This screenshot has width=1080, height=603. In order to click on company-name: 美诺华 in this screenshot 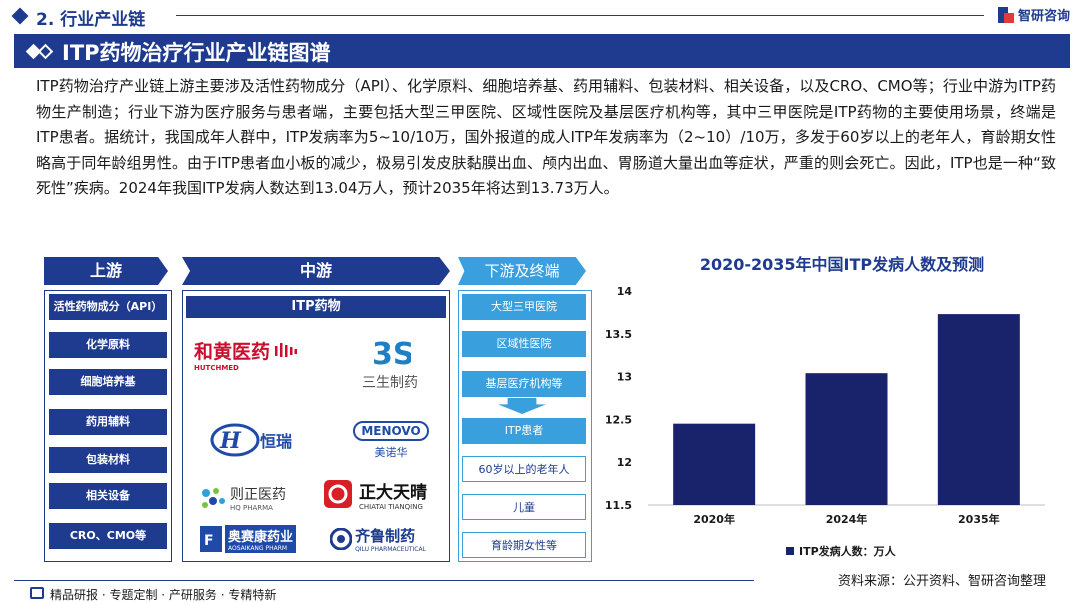, I will do `click(391, 452)`.